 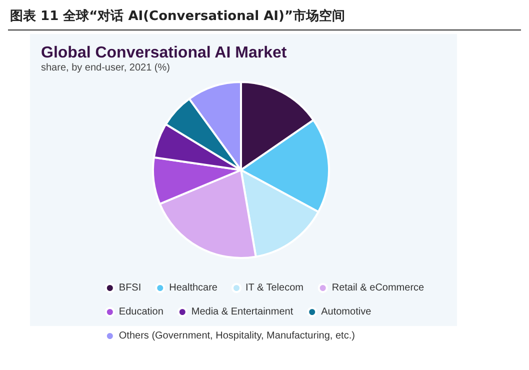 What do you see at coordinates (130, 288) in the screenshot?
I see `legend-label: BFSI` at bounding box center [130, 288].